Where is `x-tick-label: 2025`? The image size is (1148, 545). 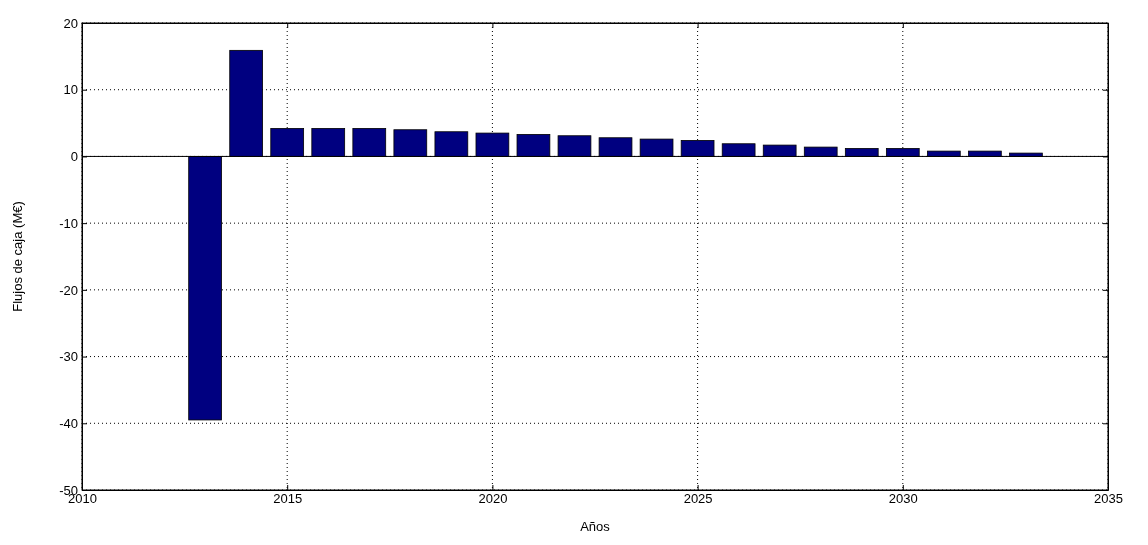 x-tick-label: 2025 is located at coordinates (698, 499).